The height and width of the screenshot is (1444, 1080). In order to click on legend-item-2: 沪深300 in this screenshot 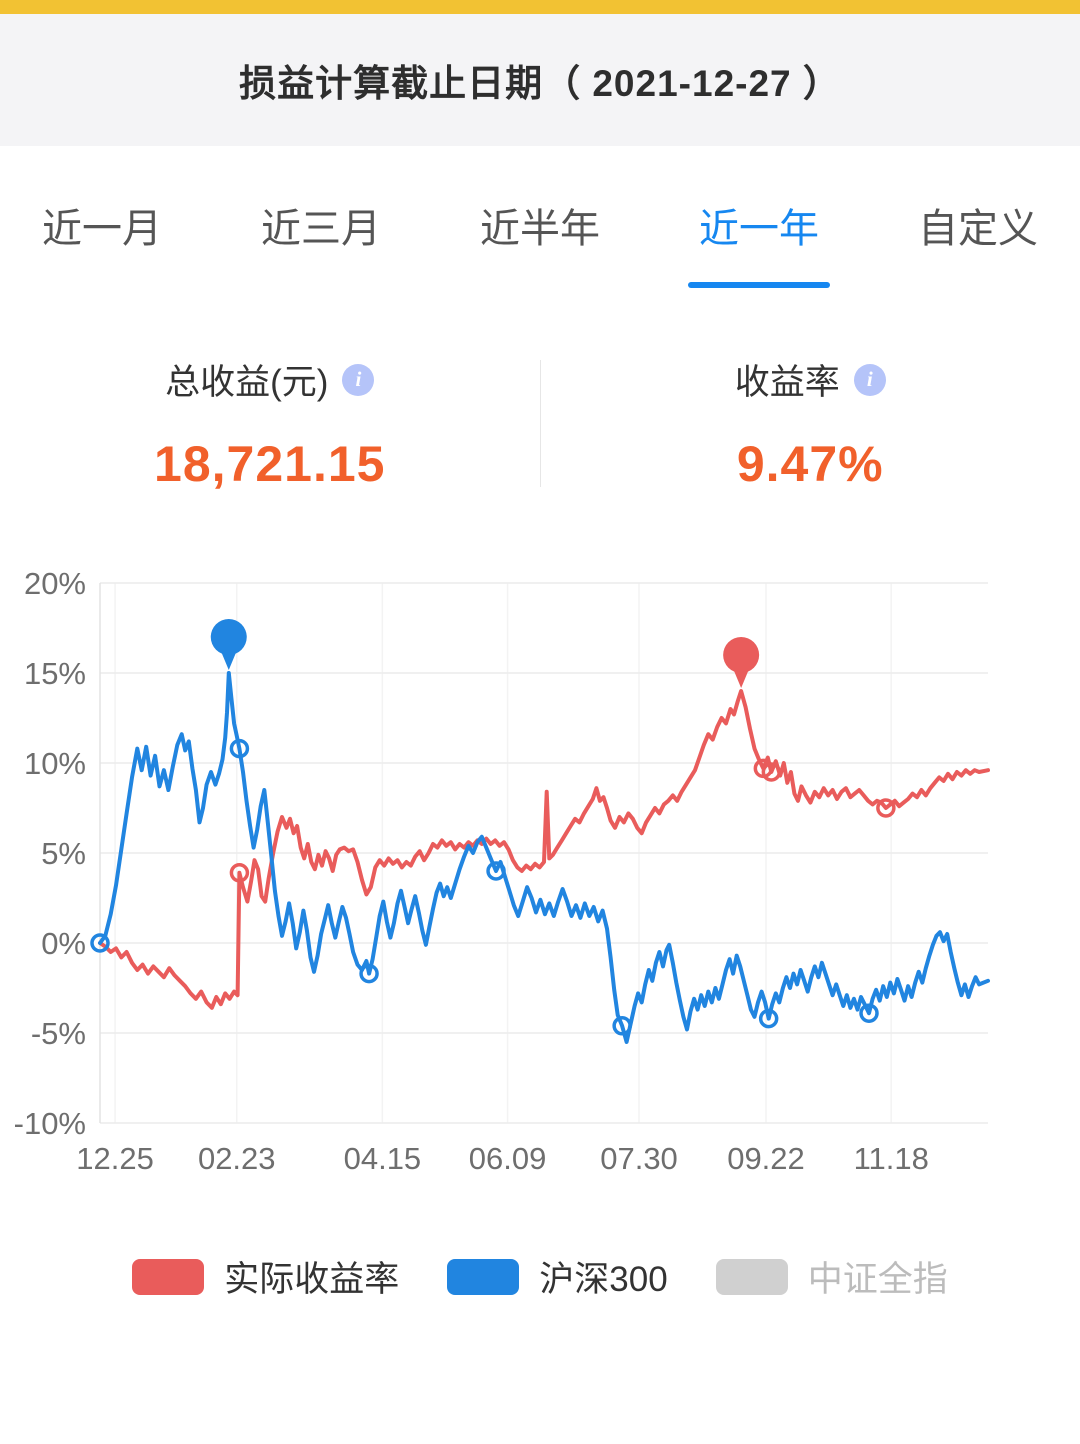, I will do `click(557, 1276)`.